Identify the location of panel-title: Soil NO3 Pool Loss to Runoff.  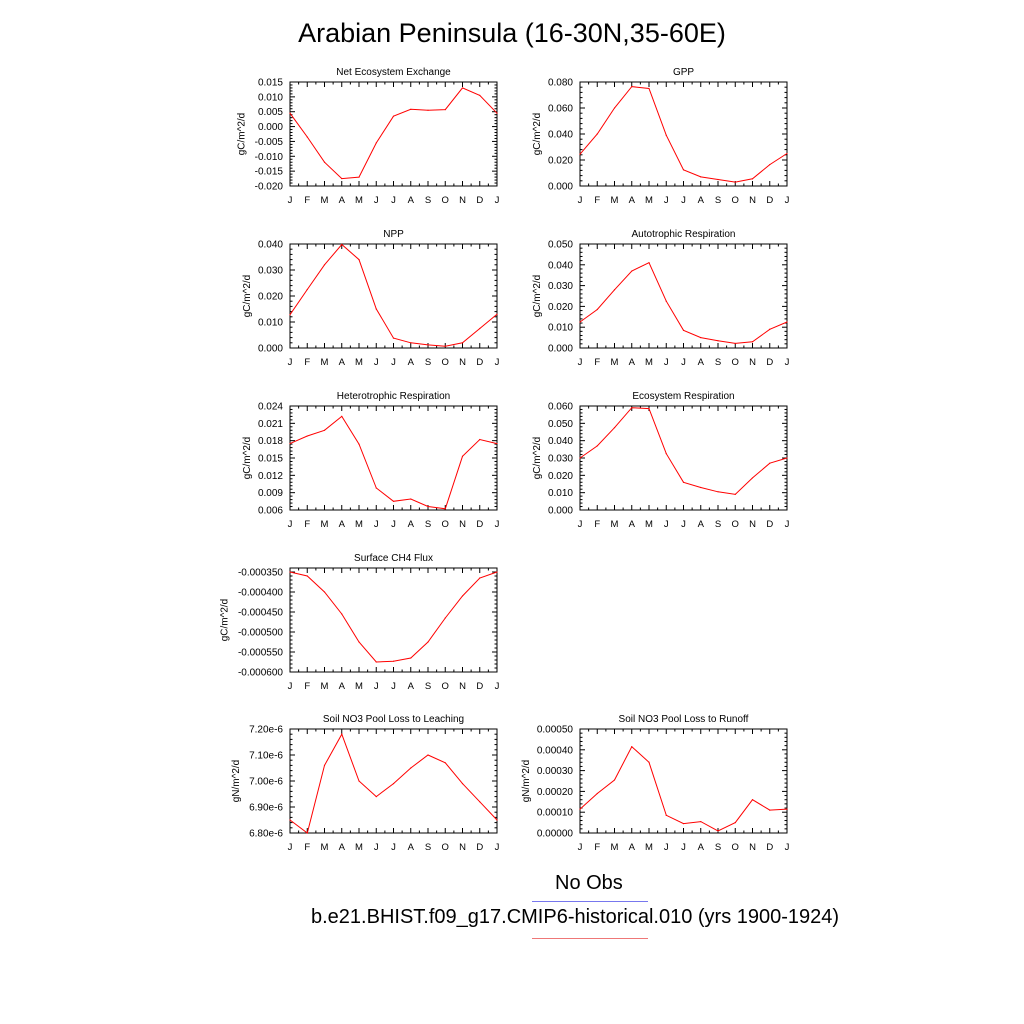
(684, 719).